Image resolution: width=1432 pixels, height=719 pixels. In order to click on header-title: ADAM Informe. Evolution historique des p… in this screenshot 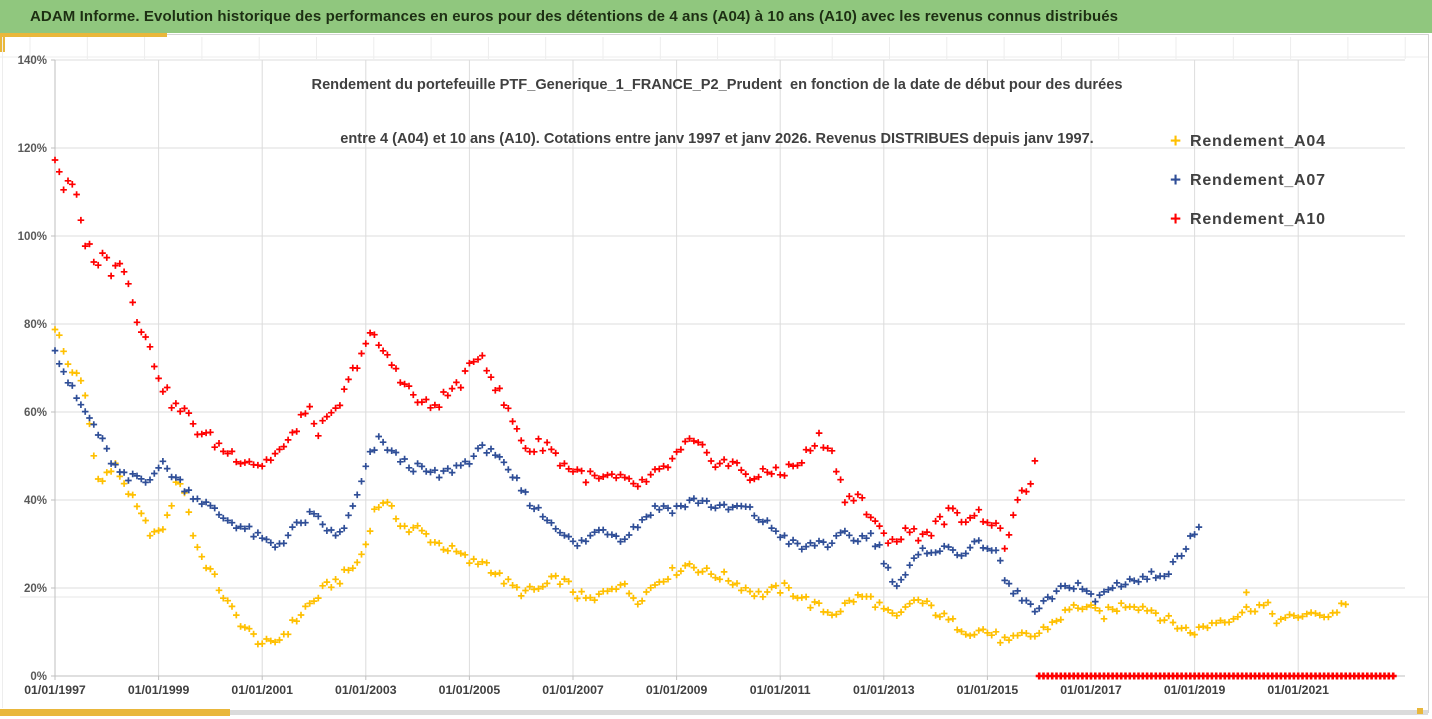, I will do `click(574, 16)`.